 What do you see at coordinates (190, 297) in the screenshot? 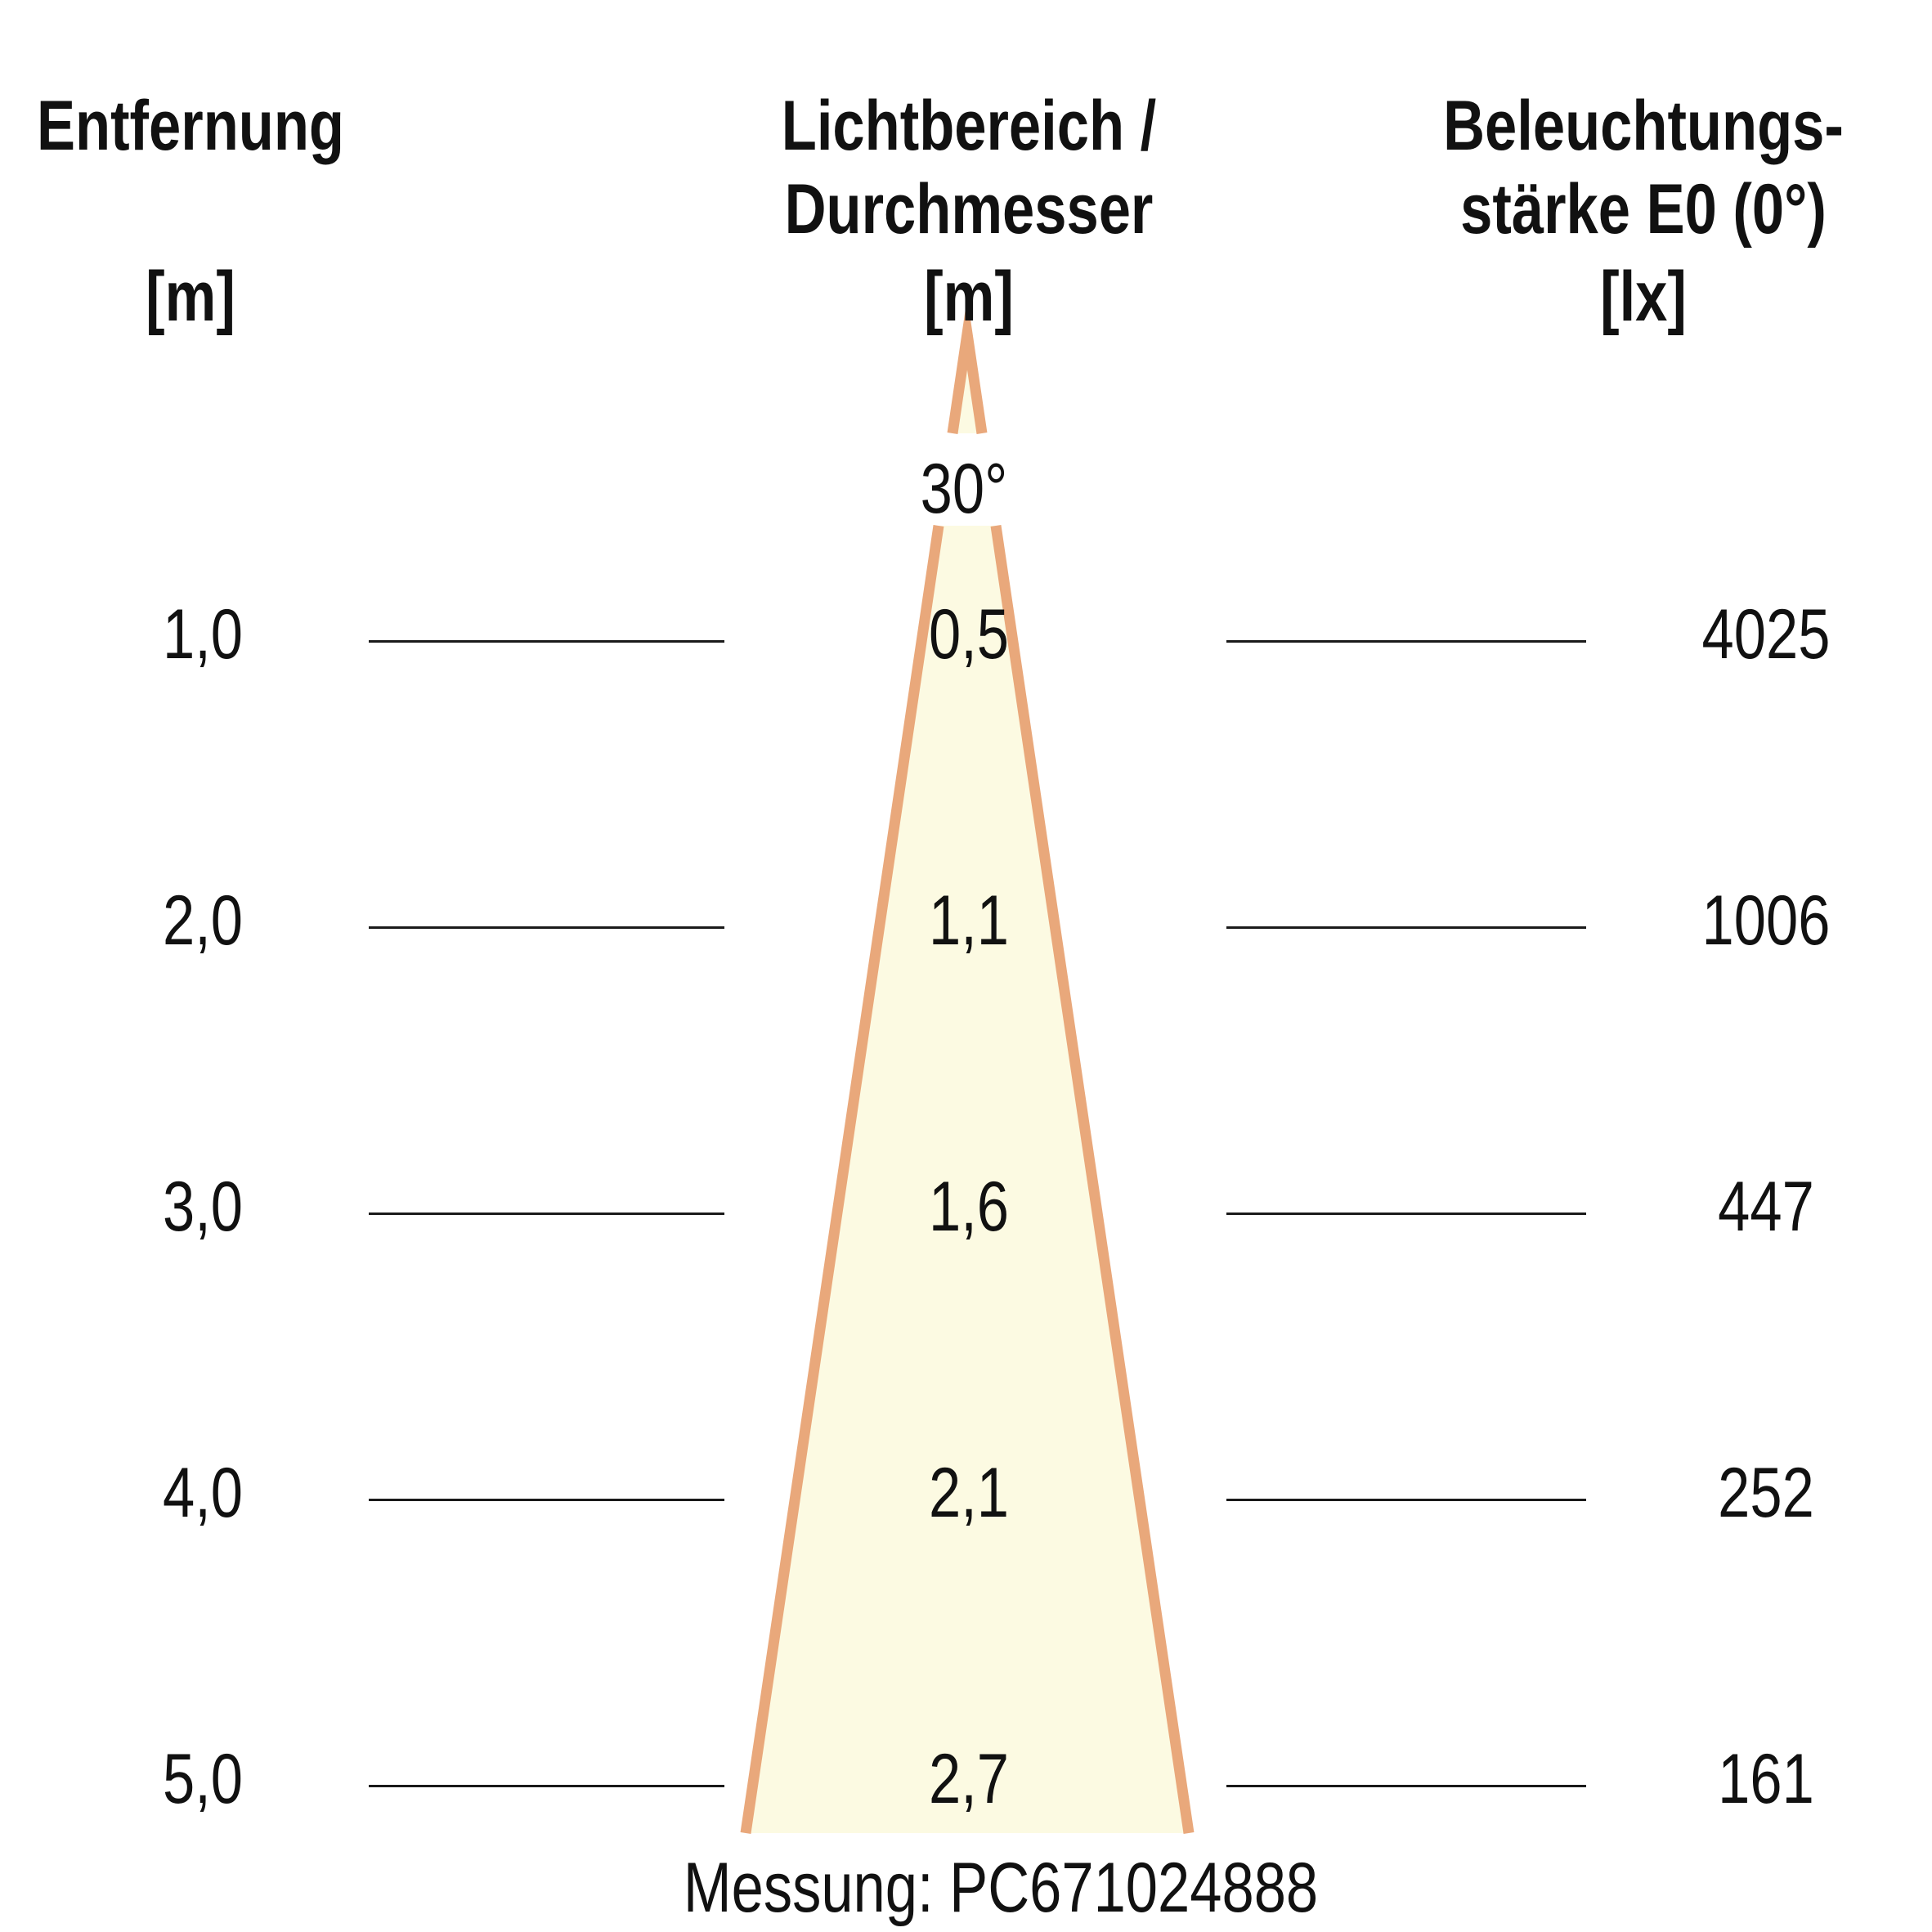
I see `header-distance-unit: [m]` at bounding box center [190, 297].